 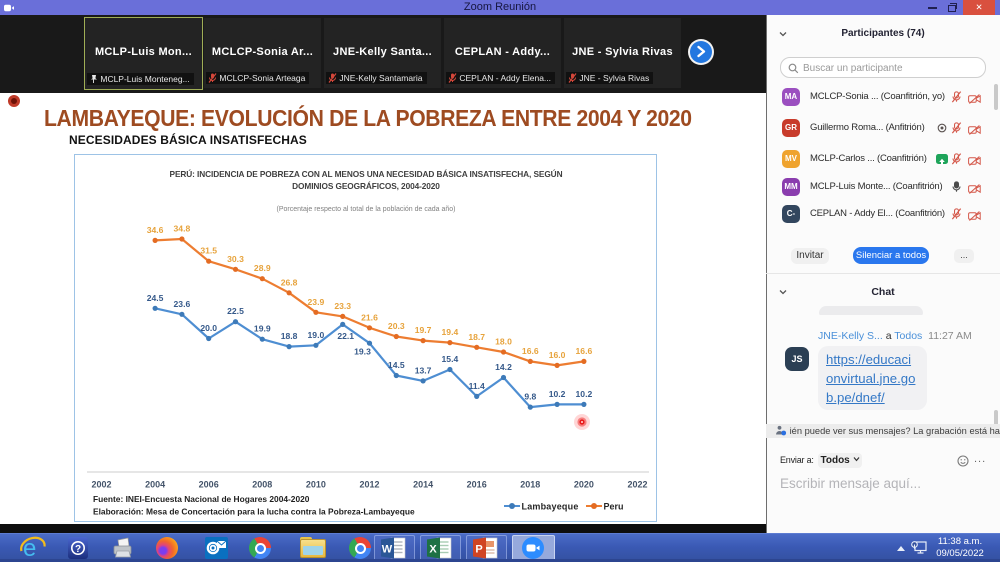 I want to click on svg-text: 18.7, so click(x=476, y=337).